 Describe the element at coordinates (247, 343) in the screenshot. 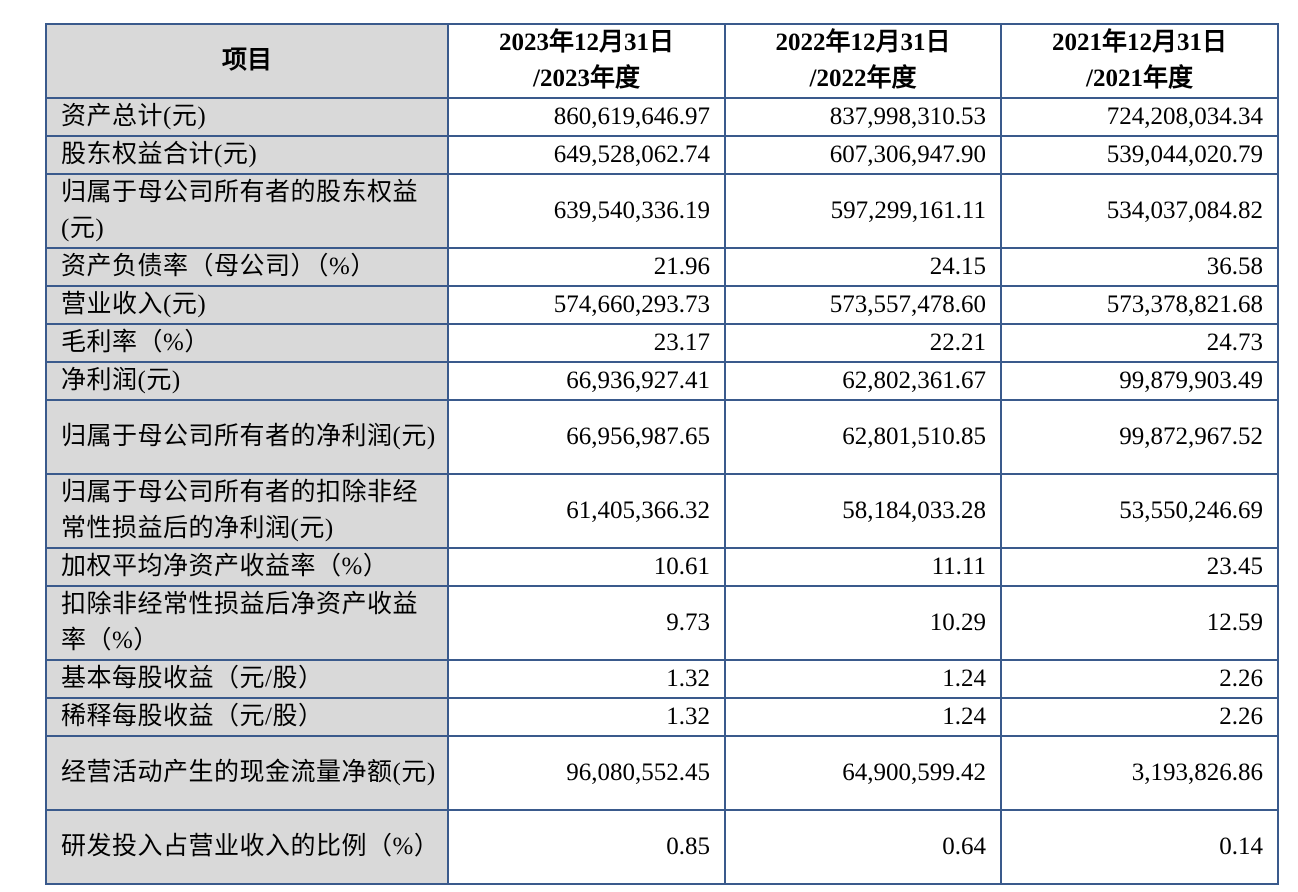

I see `row-label: 毛利率（%）` at that location.